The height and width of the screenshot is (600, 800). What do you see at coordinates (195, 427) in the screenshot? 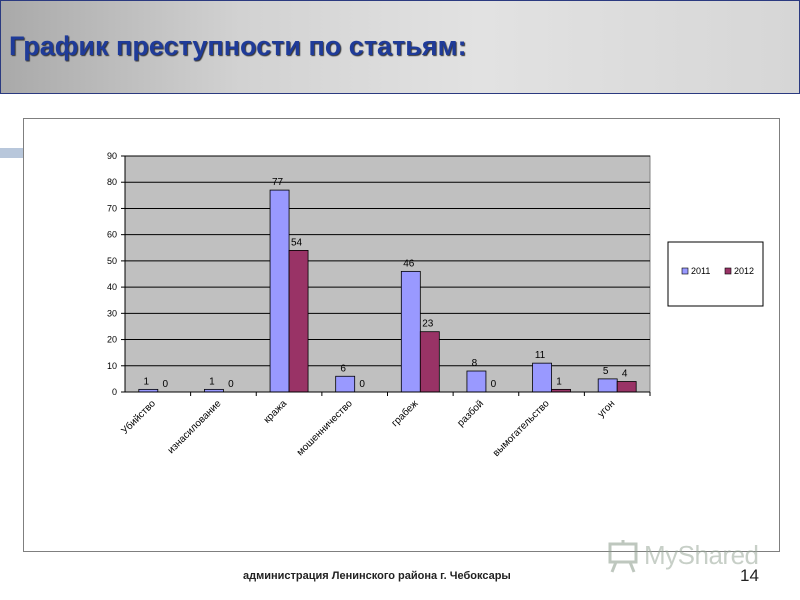
I see `category-label: изнасилование` at bounding box center [195, 427].